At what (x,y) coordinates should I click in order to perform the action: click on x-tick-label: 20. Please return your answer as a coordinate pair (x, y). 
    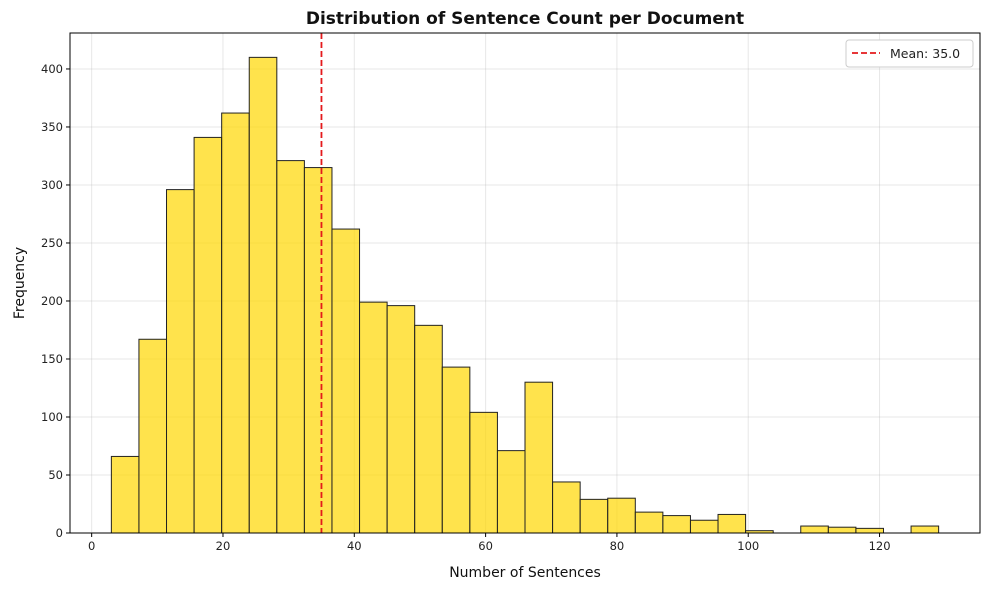
    Looking at the image, I should click on (223, 546).